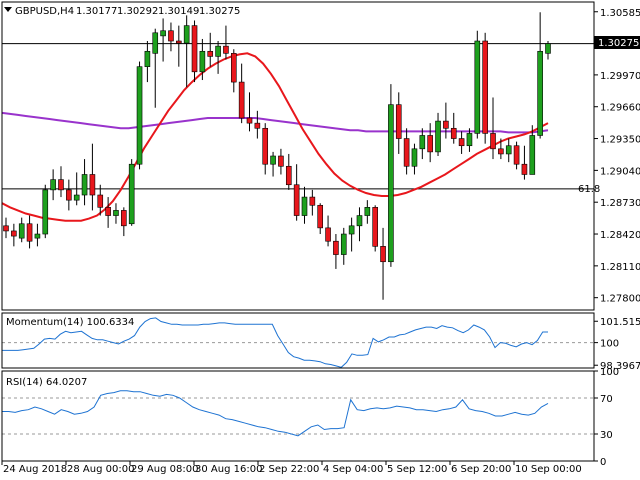  What do you see at coordinates (620, 140) in the screenshot?
I see `price-tick-label: 1.29350` at bounding box center [620, 140].